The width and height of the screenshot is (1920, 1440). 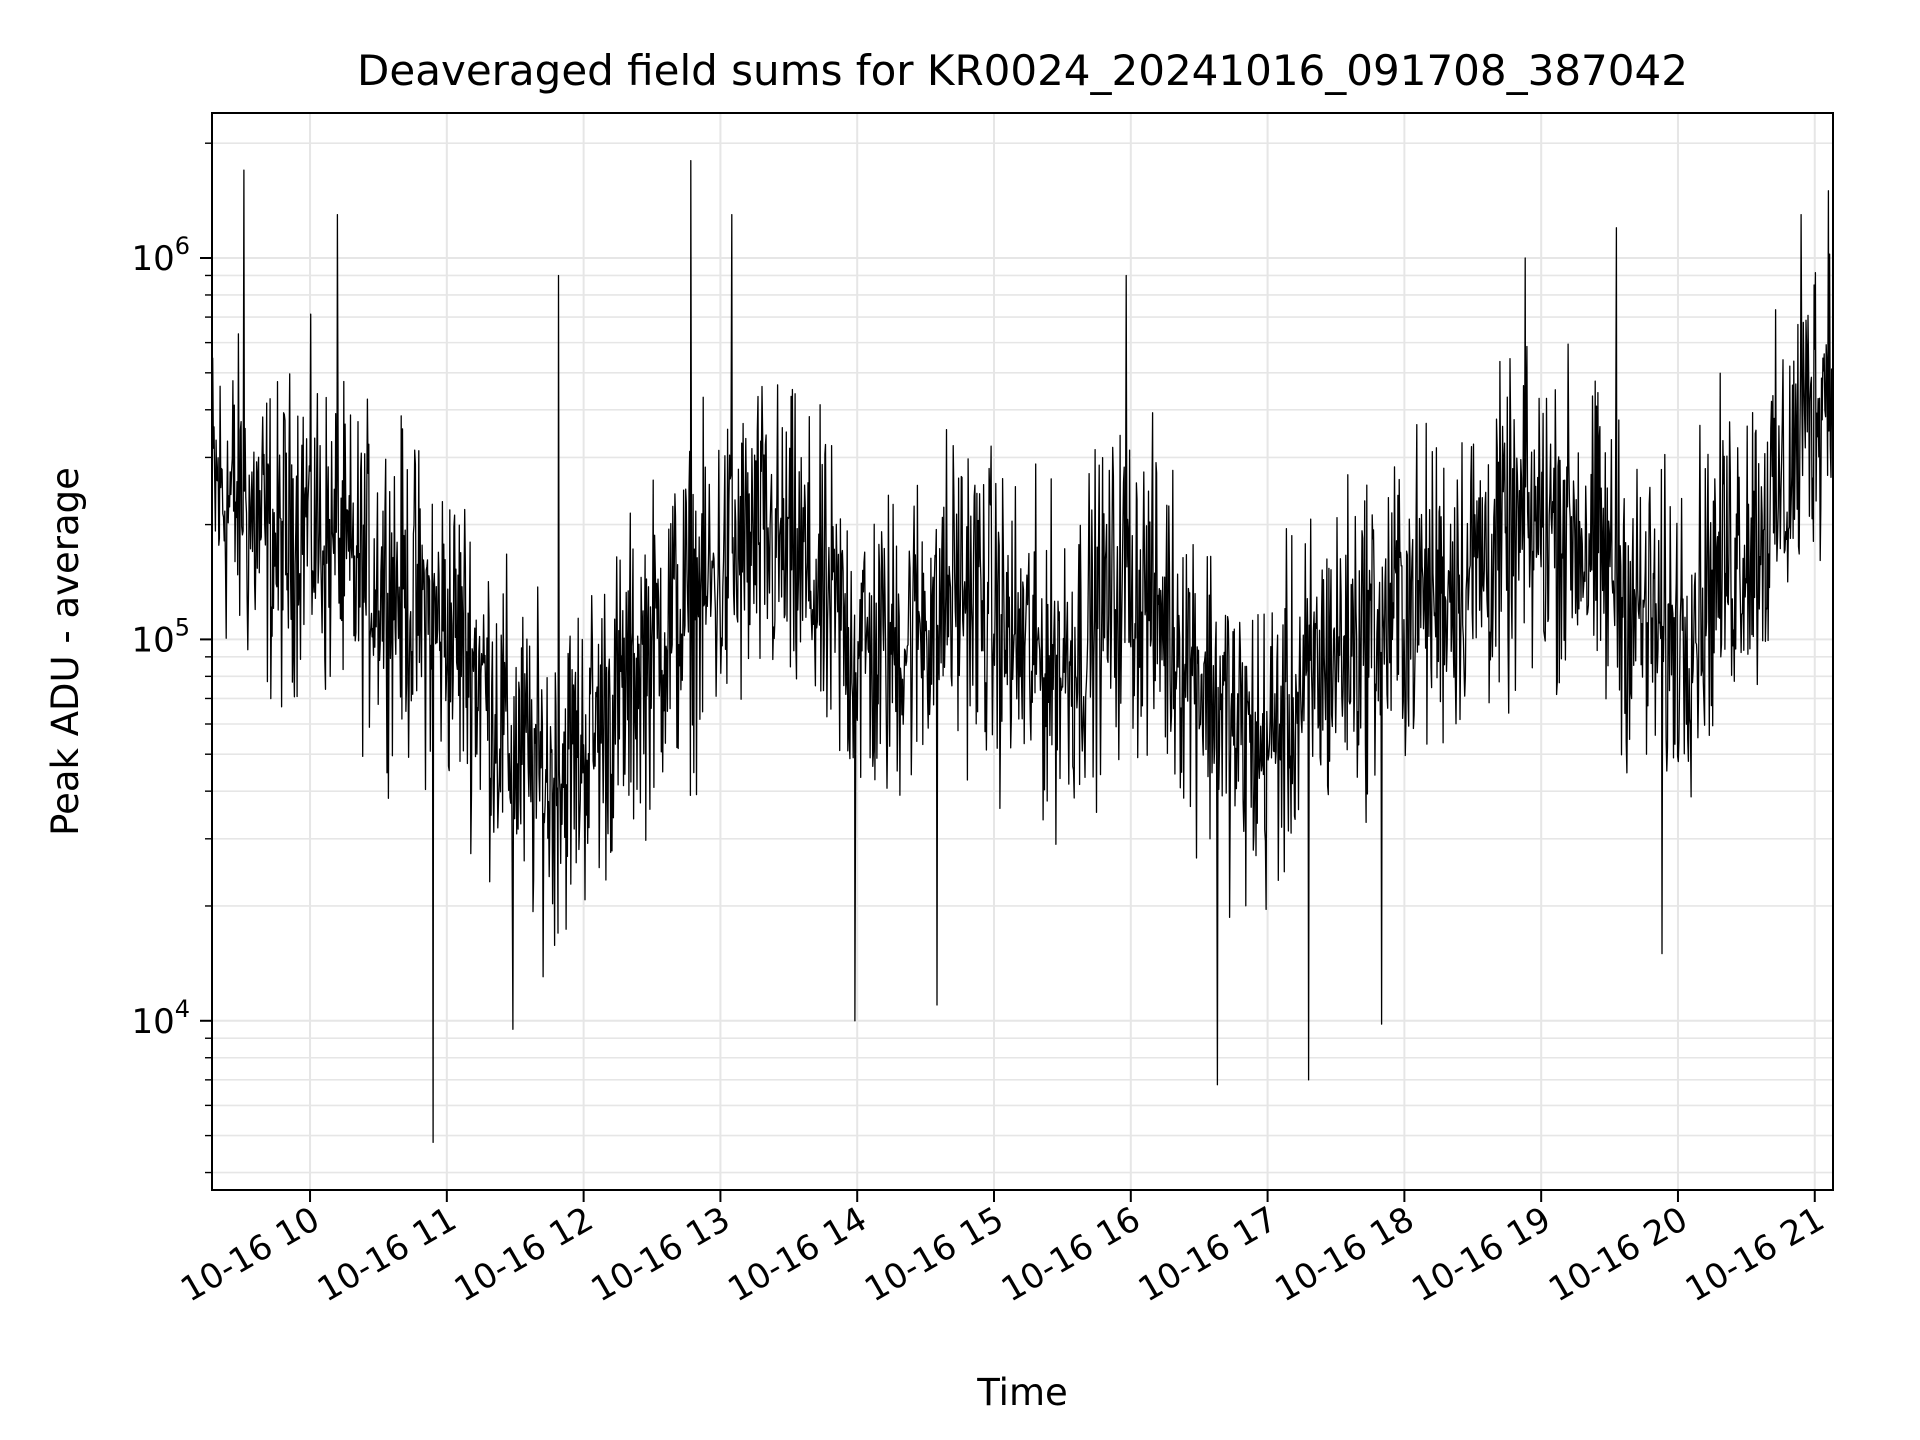 I want to click on x-tick-label: 10-16 17, so click(x=1208, y=1254).